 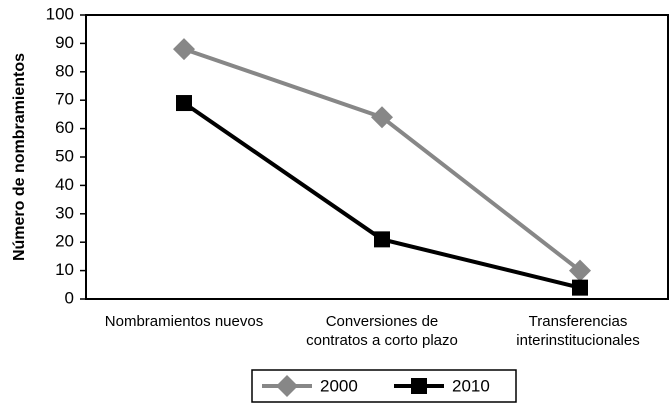 I want to click on y-tick-label: 0, so click(x=69, y=297).